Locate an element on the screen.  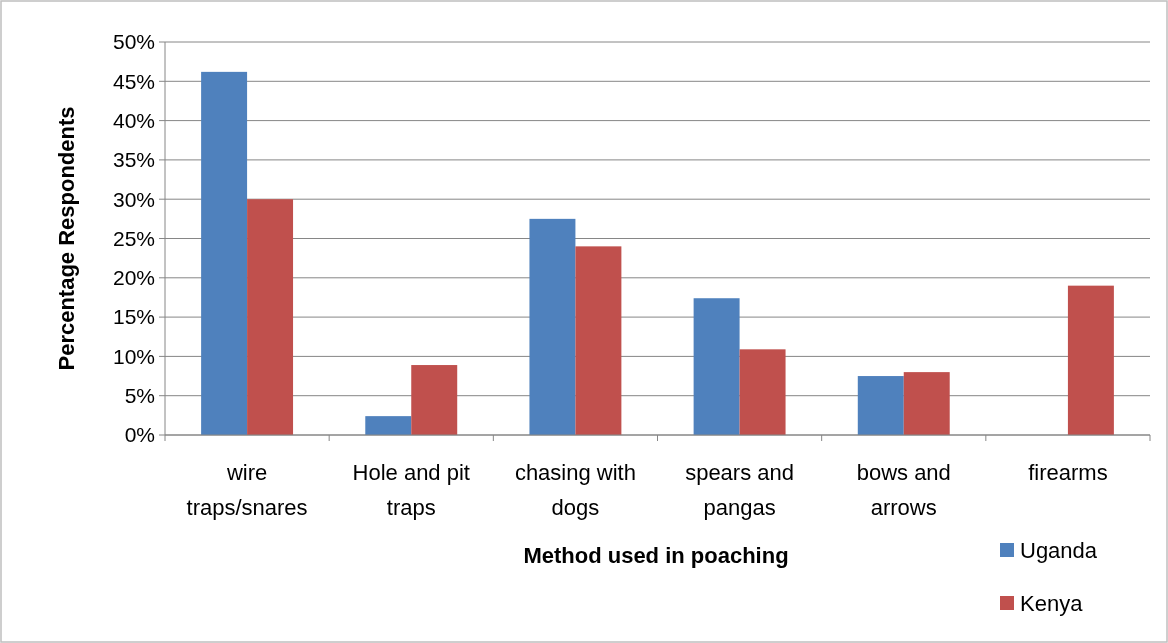
y-tick-label: 0% is located at coordinates (139, 435).